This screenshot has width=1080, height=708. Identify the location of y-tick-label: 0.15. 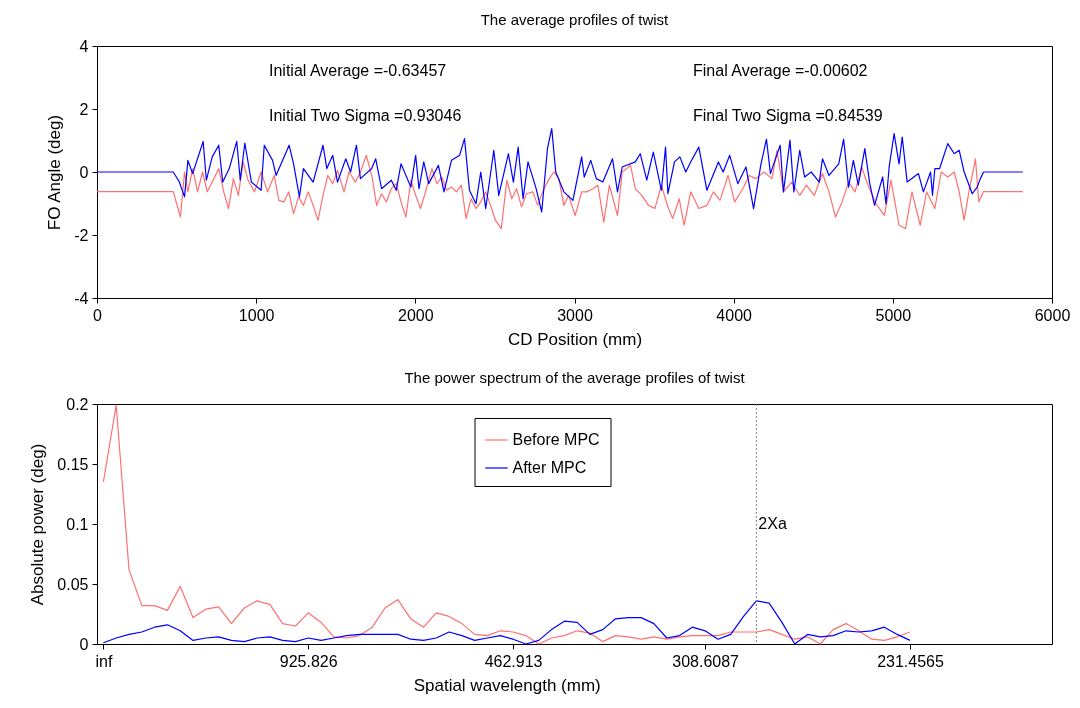
(73, 464).